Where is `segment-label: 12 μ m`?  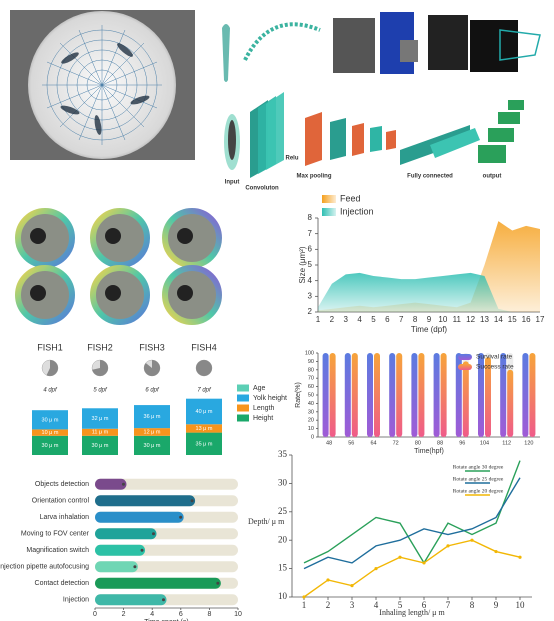
segment-label: 12 μ m is located at coordinates (152, 432).